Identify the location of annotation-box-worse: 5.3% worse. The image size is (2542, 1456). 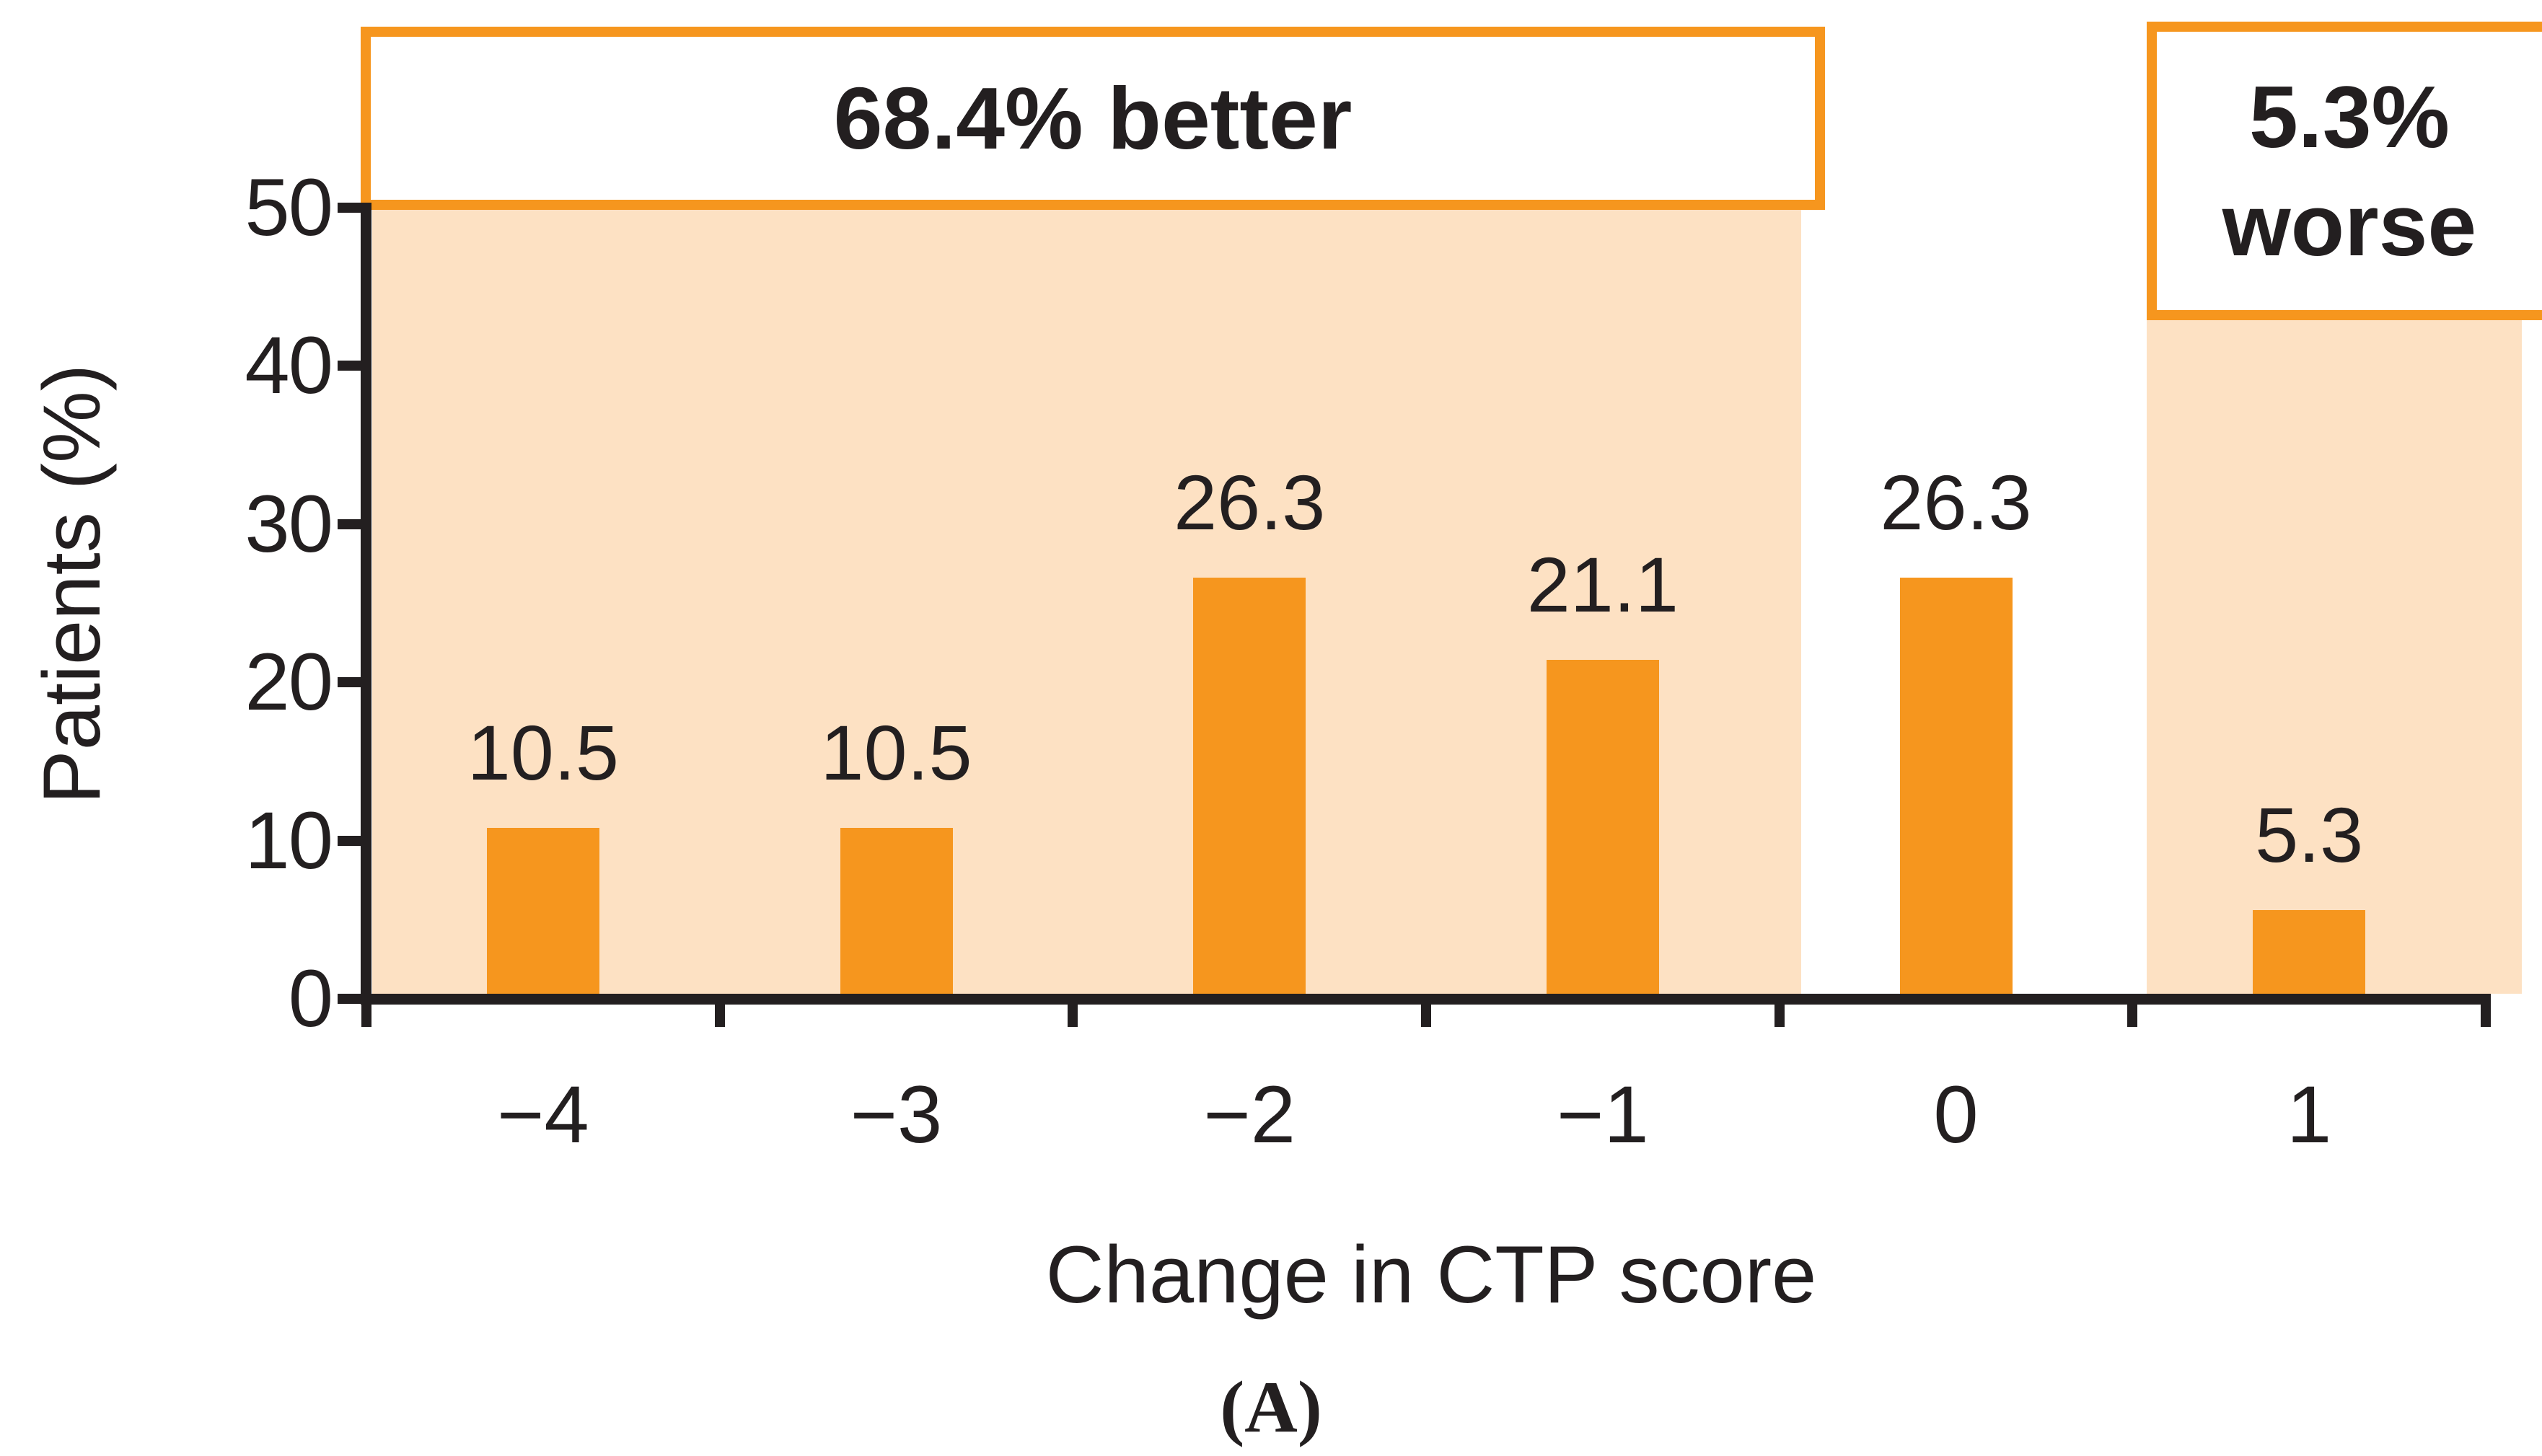
(2344, 171).